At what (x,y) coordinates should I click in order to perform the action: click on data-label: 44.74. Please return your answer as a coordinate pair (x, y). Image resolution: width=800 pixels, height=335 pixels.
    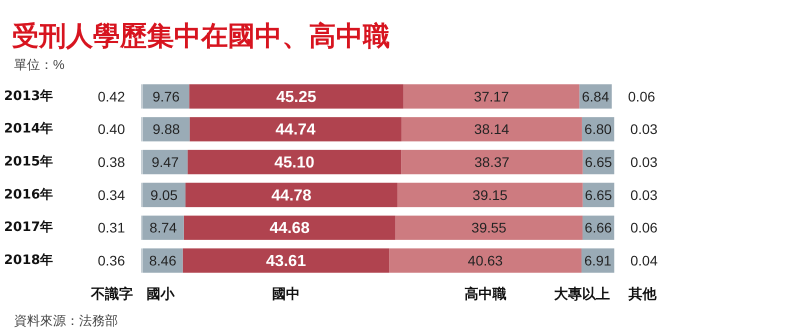
    Looking at the image, I should click on (296, 130).